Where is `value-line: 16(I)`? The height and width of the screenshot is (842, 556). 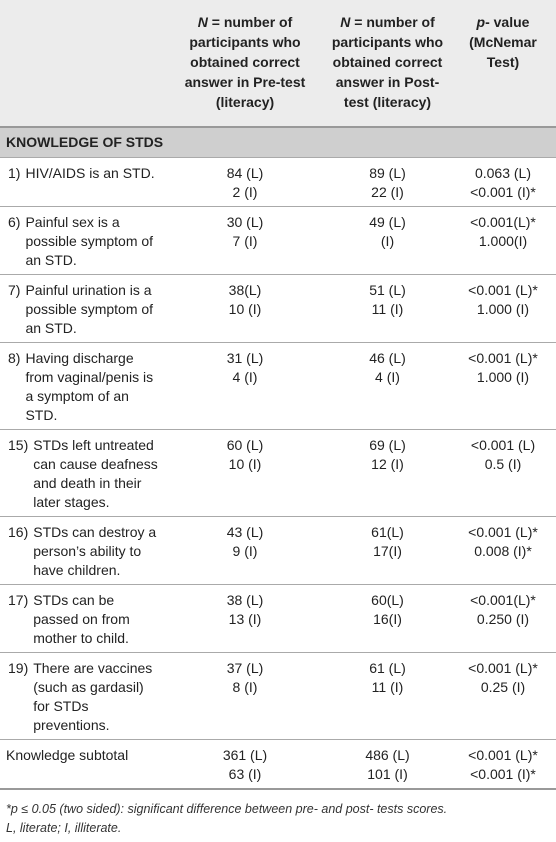 value-line: 16(I) is located at coordinates (387, 619).